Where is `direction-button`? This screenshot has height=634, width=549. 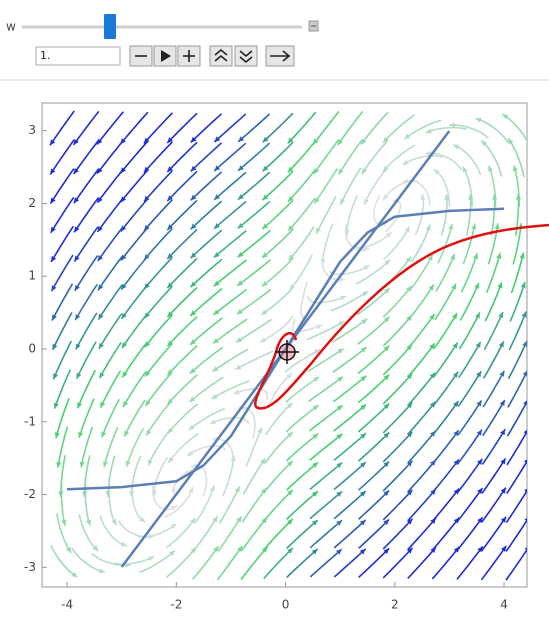 direction-button is located at coordinates (280, 56).